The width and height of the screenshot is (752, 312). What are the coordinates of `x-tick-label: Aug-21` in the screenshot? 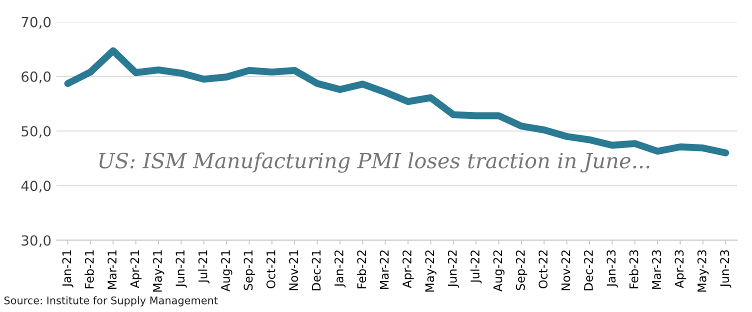 It's located at (226, 271).